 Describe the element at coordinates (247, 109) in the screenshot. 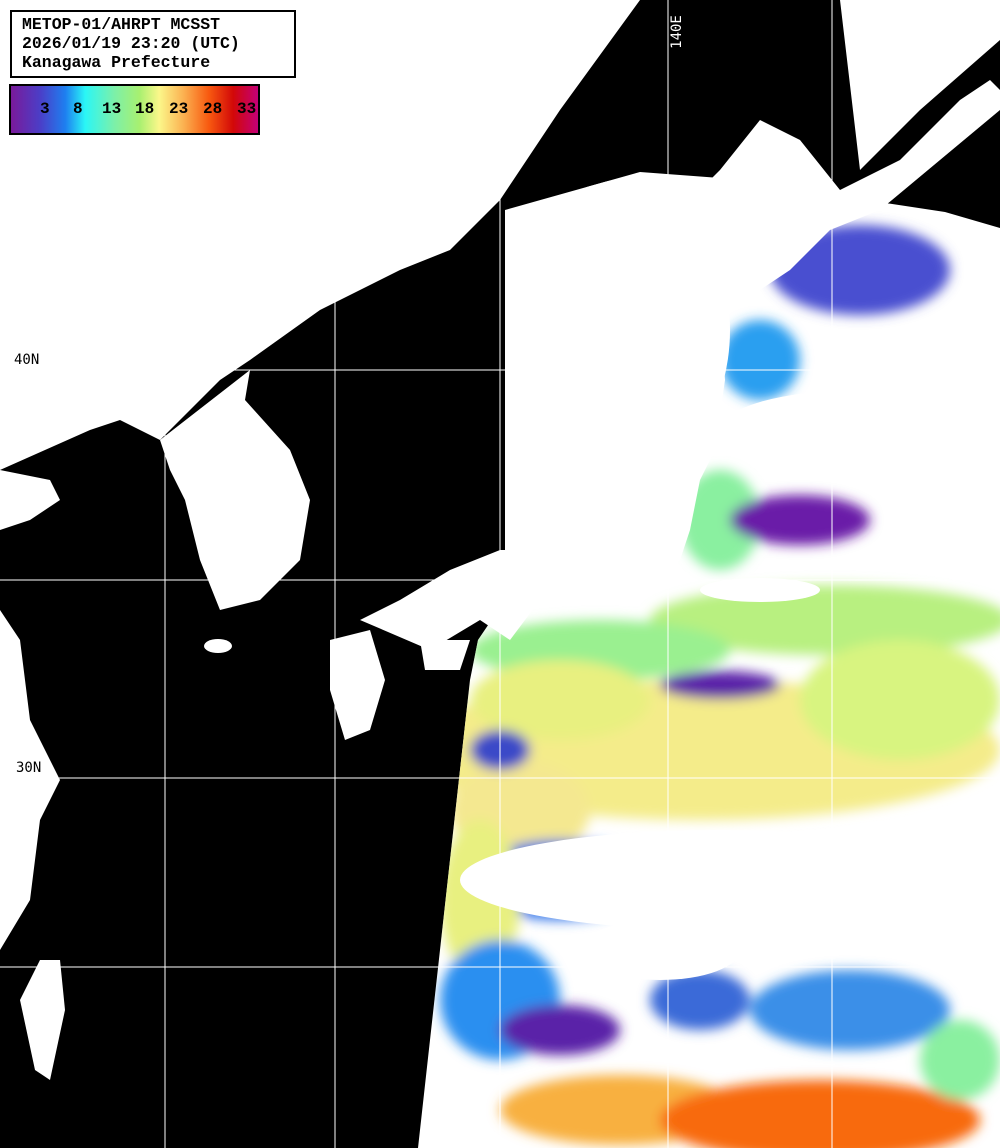

I see `scale-tick: 33` at that location.